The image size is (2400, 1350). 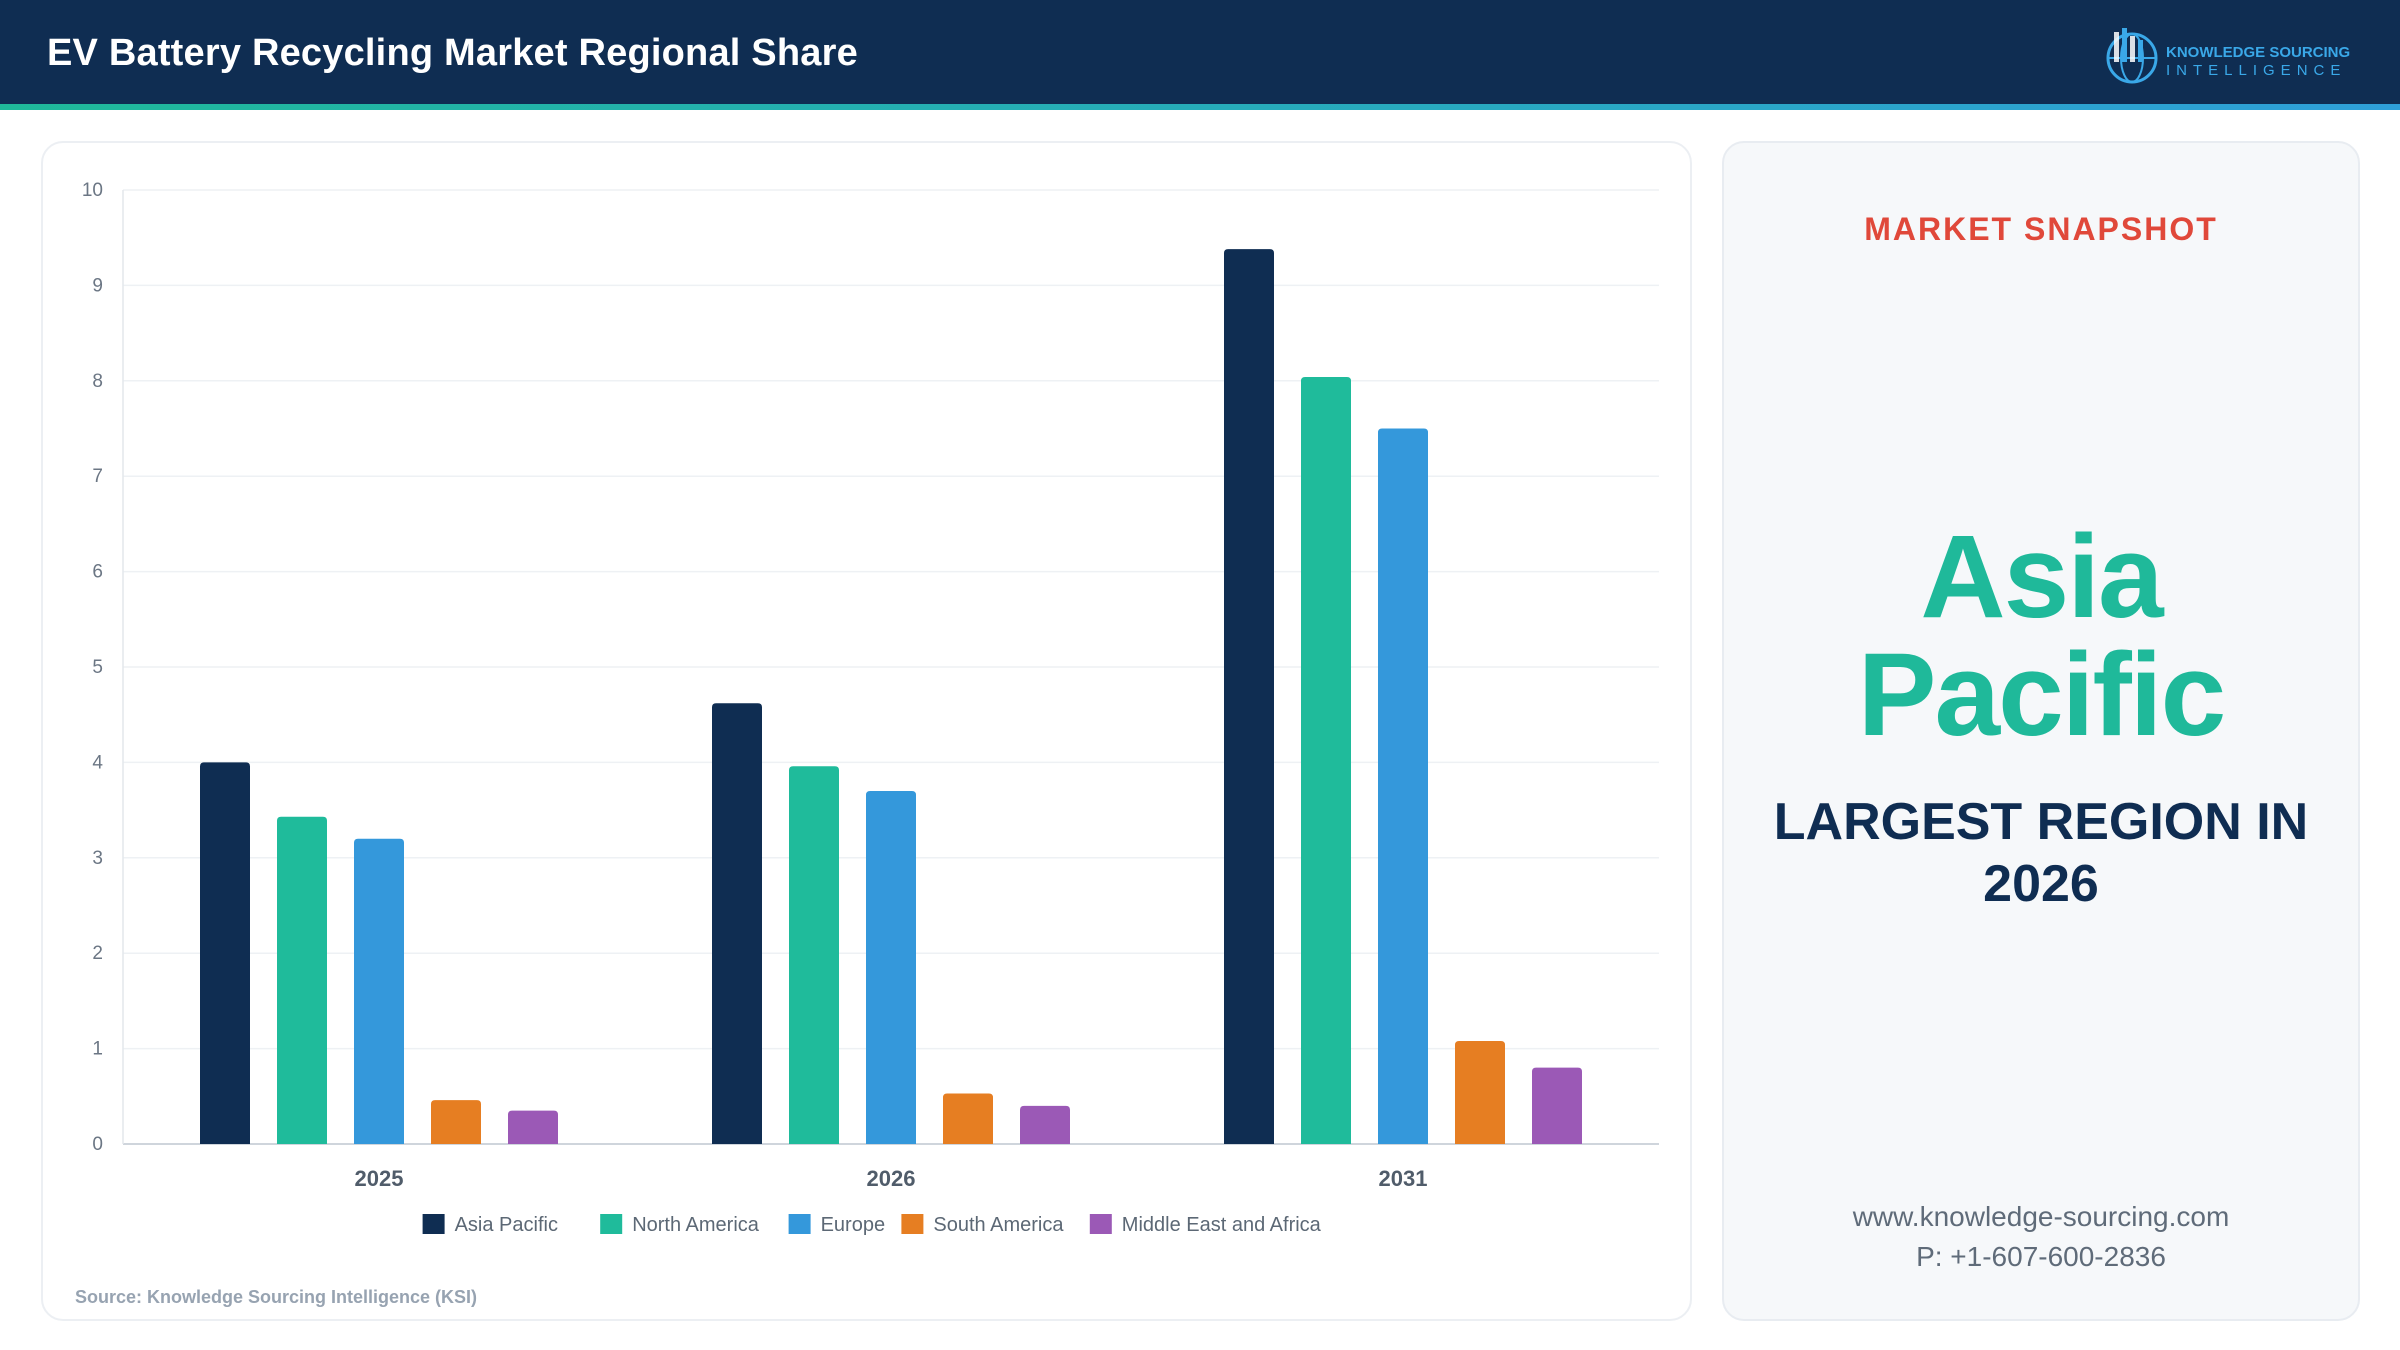 What do you see at coordinates (2041, 1216) in the screenshot?
I see `website-link: www.knowledge-sourcing.com` at bounding box center [2041, 1216].